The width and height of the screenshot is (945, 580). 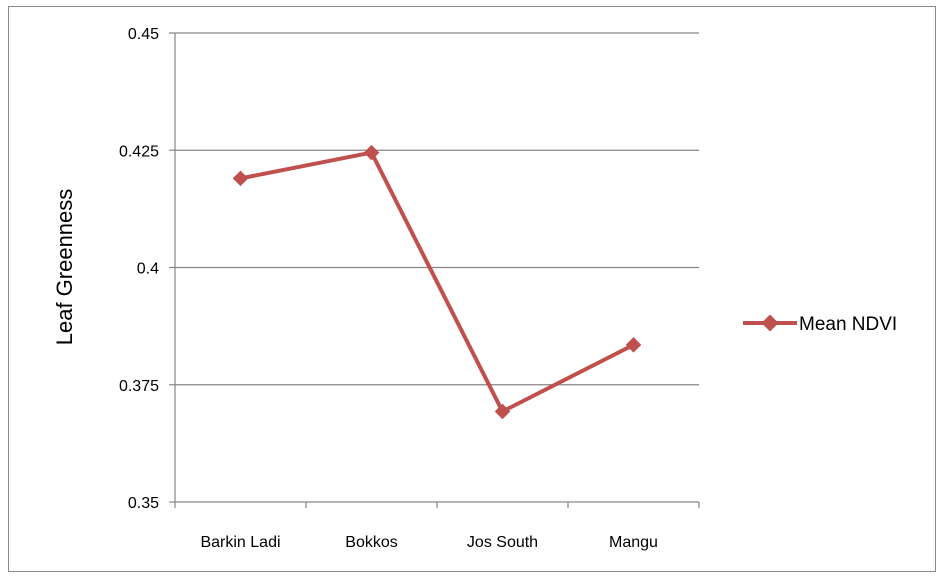 What do you see at coordinates (143, 34) in the screenshot?
I see `y-tick-label-4: 0.45` at bounding box center [143, 34].